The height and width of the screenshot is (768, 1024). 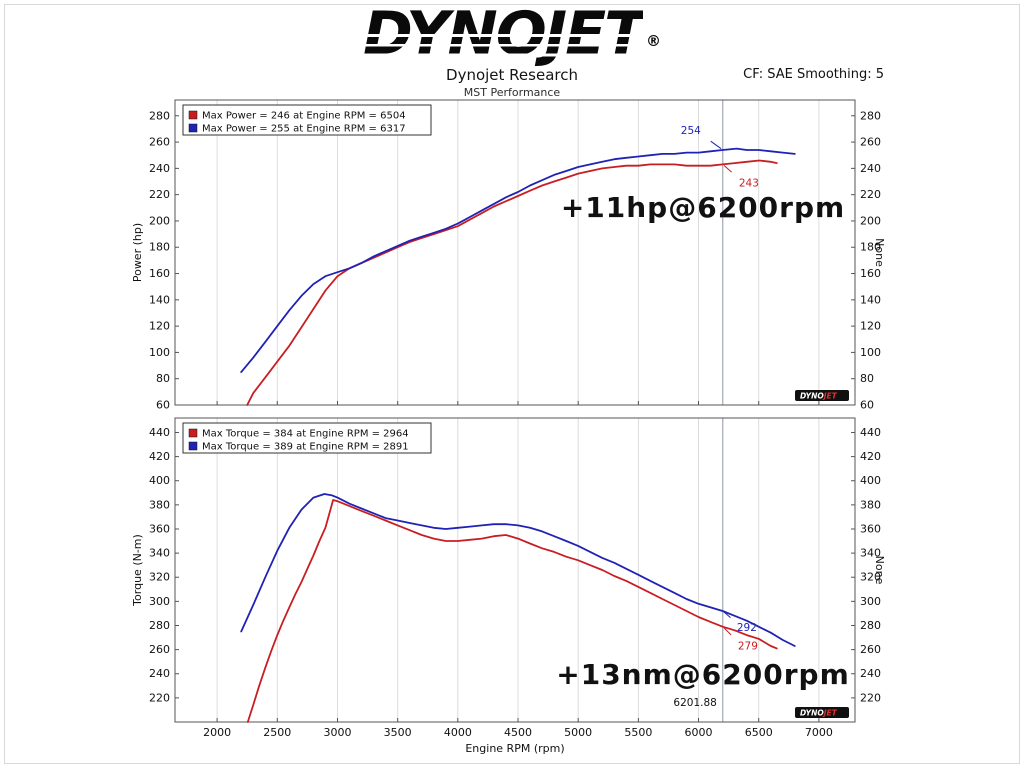 What do you see at coordinates (159, 352) in the screenshot?
I see `y-tick-label: 100` at bounding box center [159, 352].